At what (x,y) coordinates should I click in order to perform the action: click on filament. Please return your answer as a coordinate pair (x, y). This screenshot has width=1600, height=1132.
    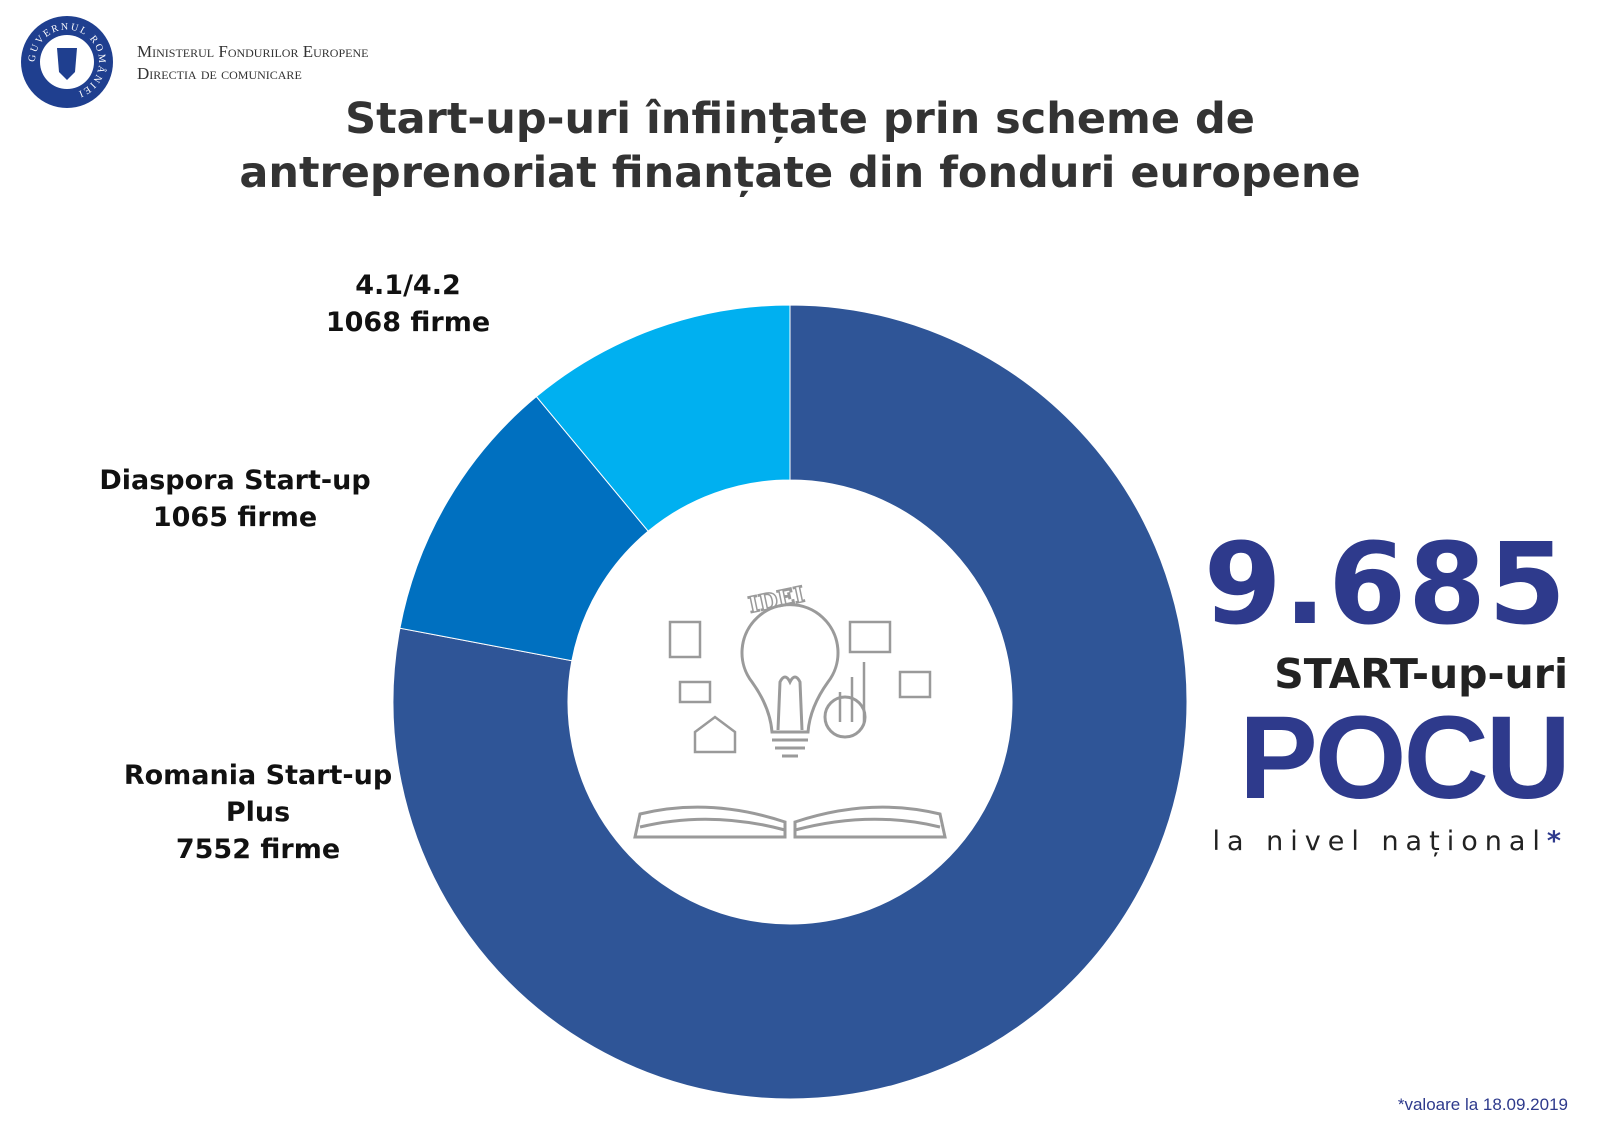
    Looking at the image, I should click on (790, 703).